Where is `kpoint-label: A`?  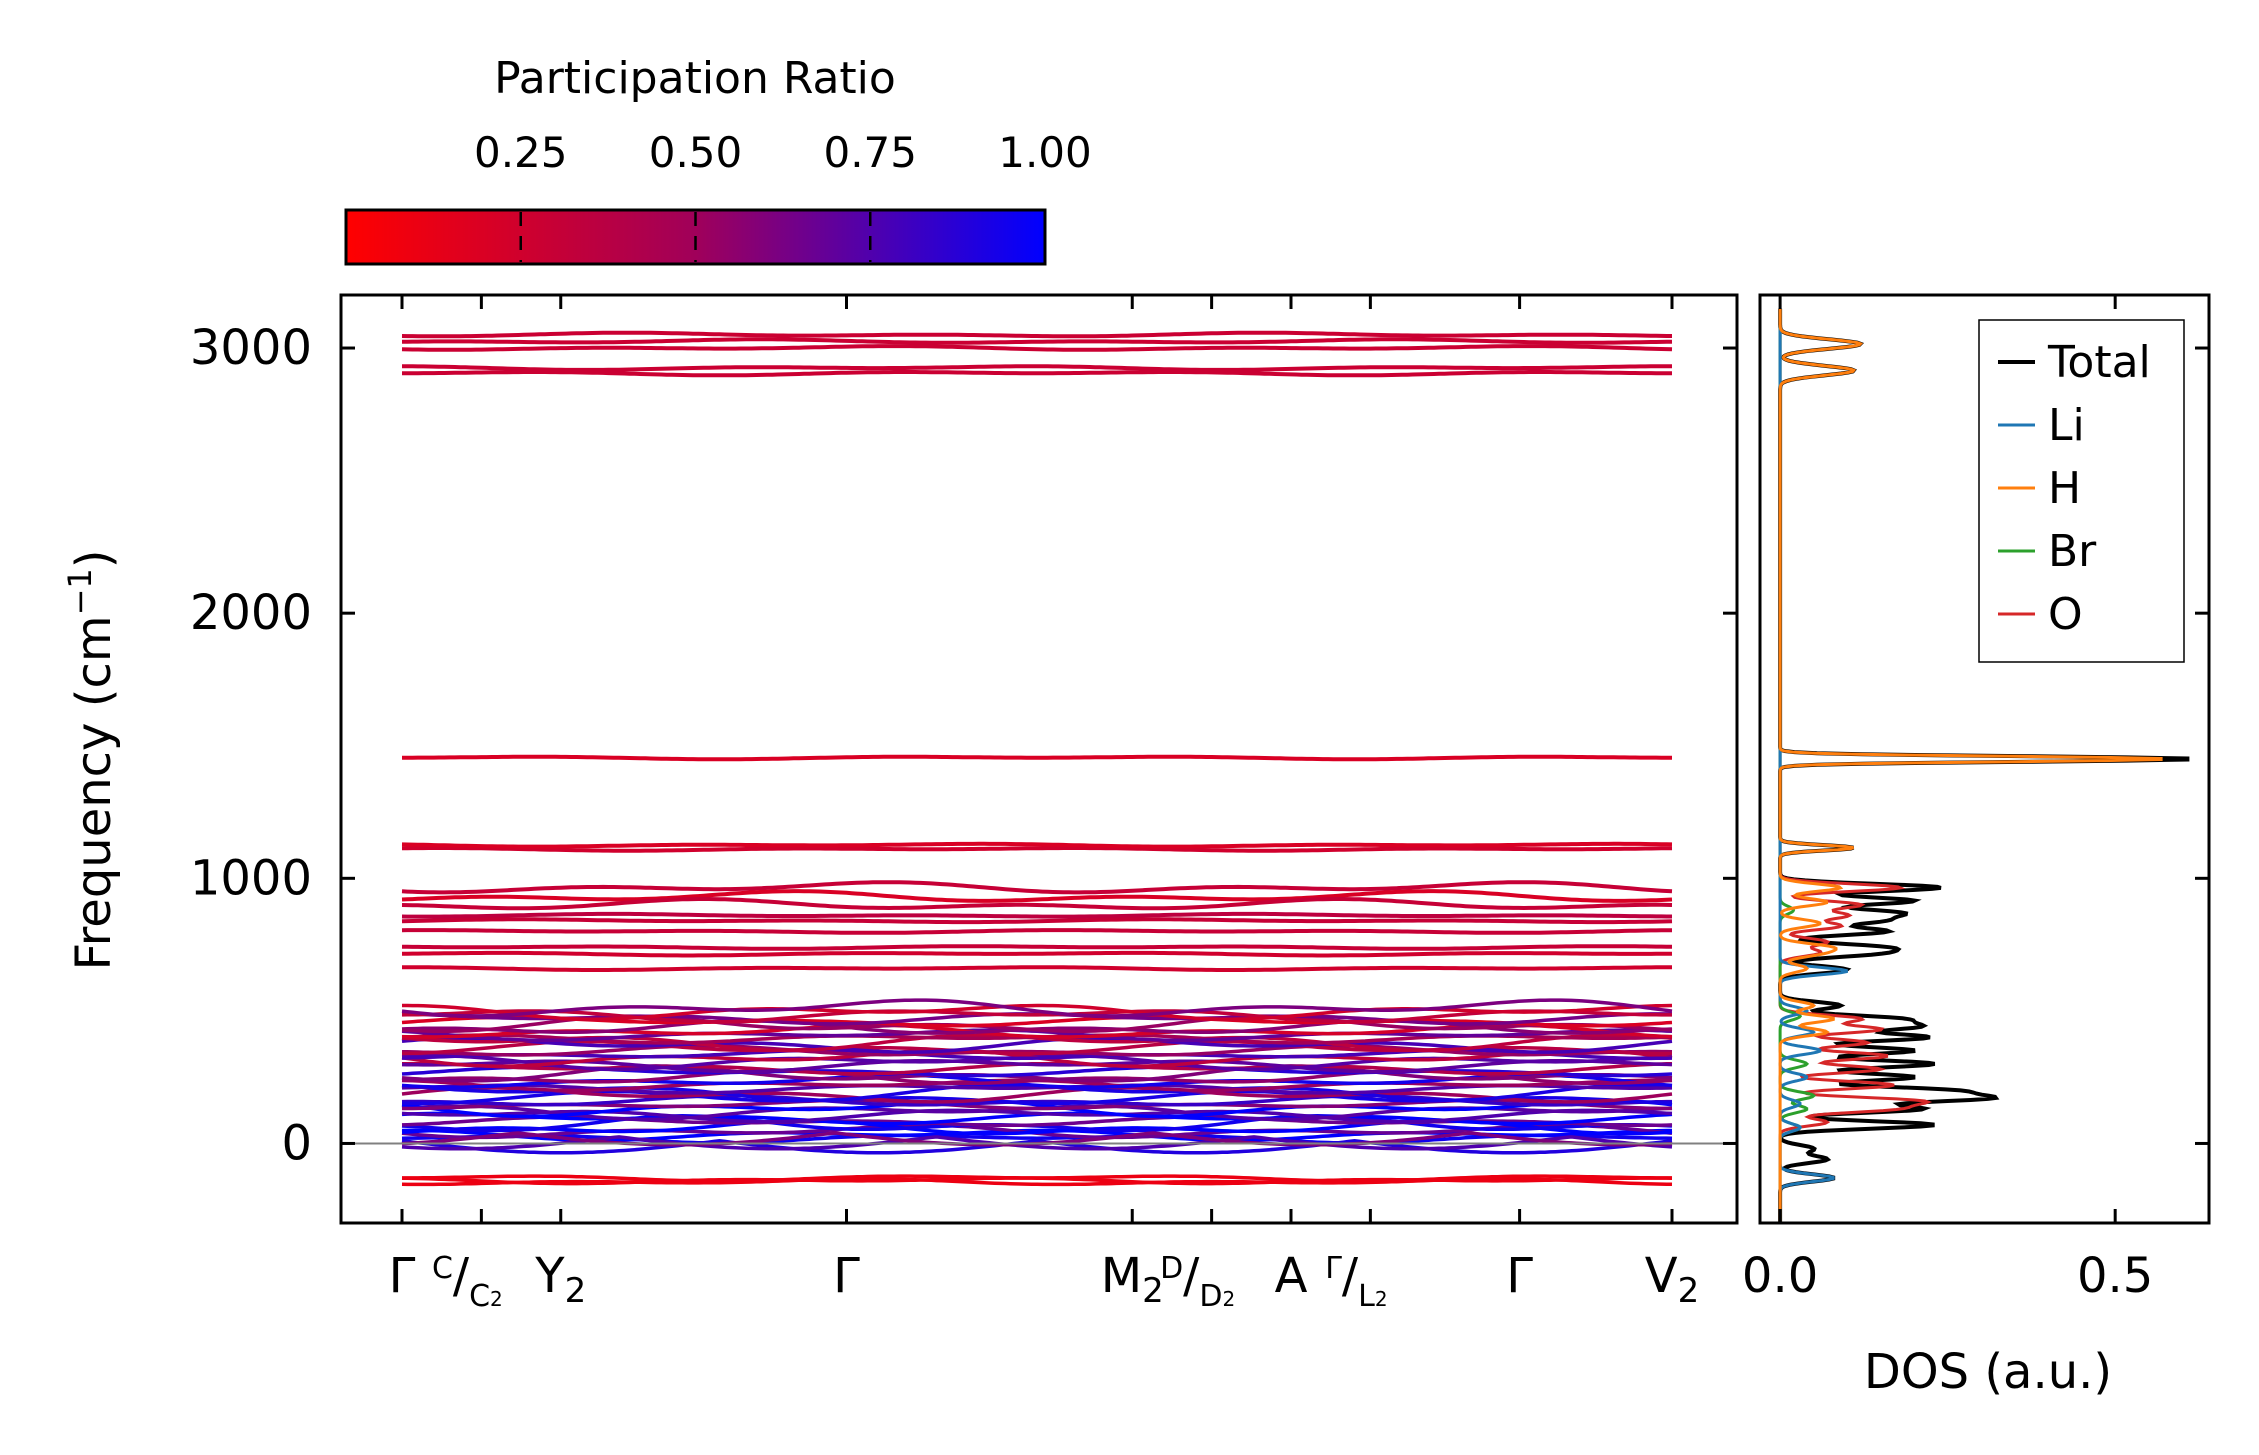 kpoint-label: A is located at coordinates (1291, 1276).